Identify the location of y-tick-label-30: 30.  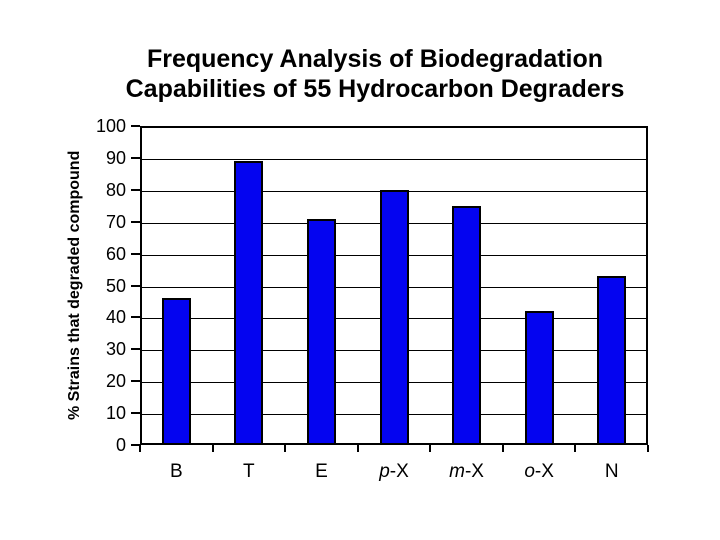
(115, 349).